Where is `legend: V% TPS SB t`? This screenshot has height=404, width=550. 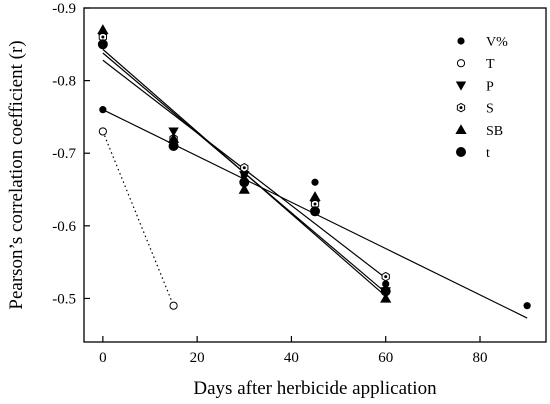 legend: V% TPS SB t is located at coordinates (481, 98).